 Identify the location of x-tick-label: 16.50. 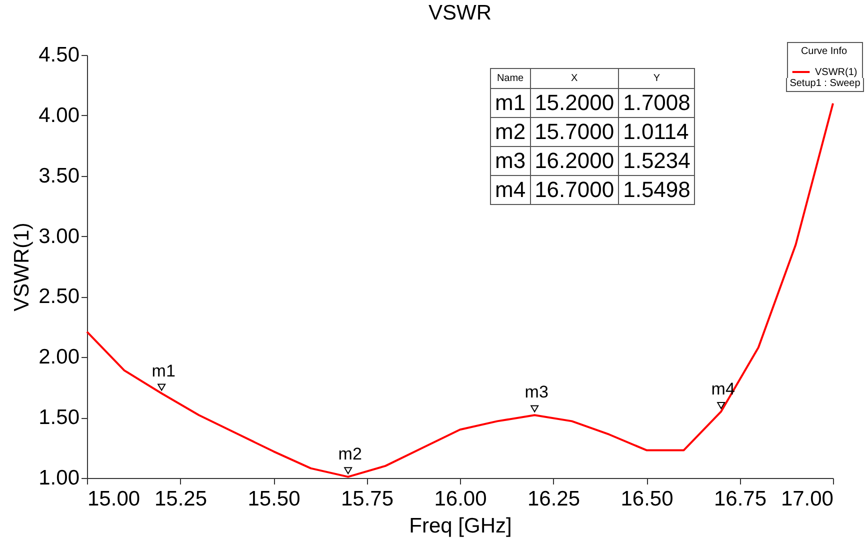
(647, 499).